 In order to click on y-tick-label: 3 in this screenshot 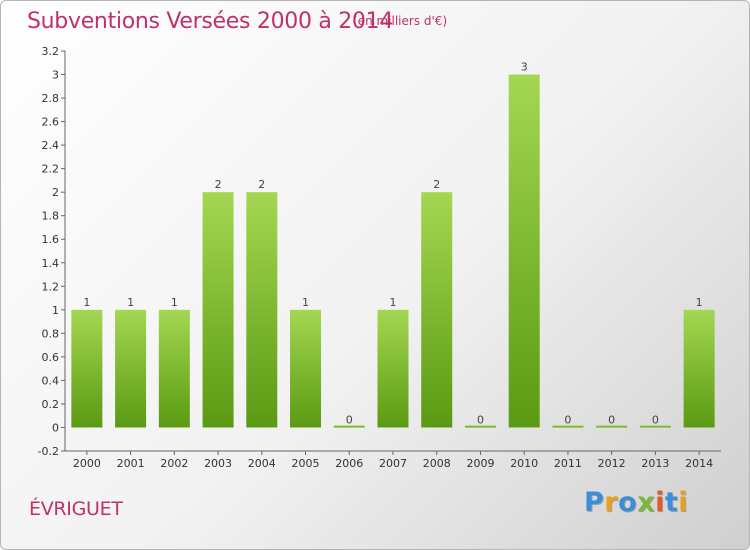, I will do `click(55, 75)`.